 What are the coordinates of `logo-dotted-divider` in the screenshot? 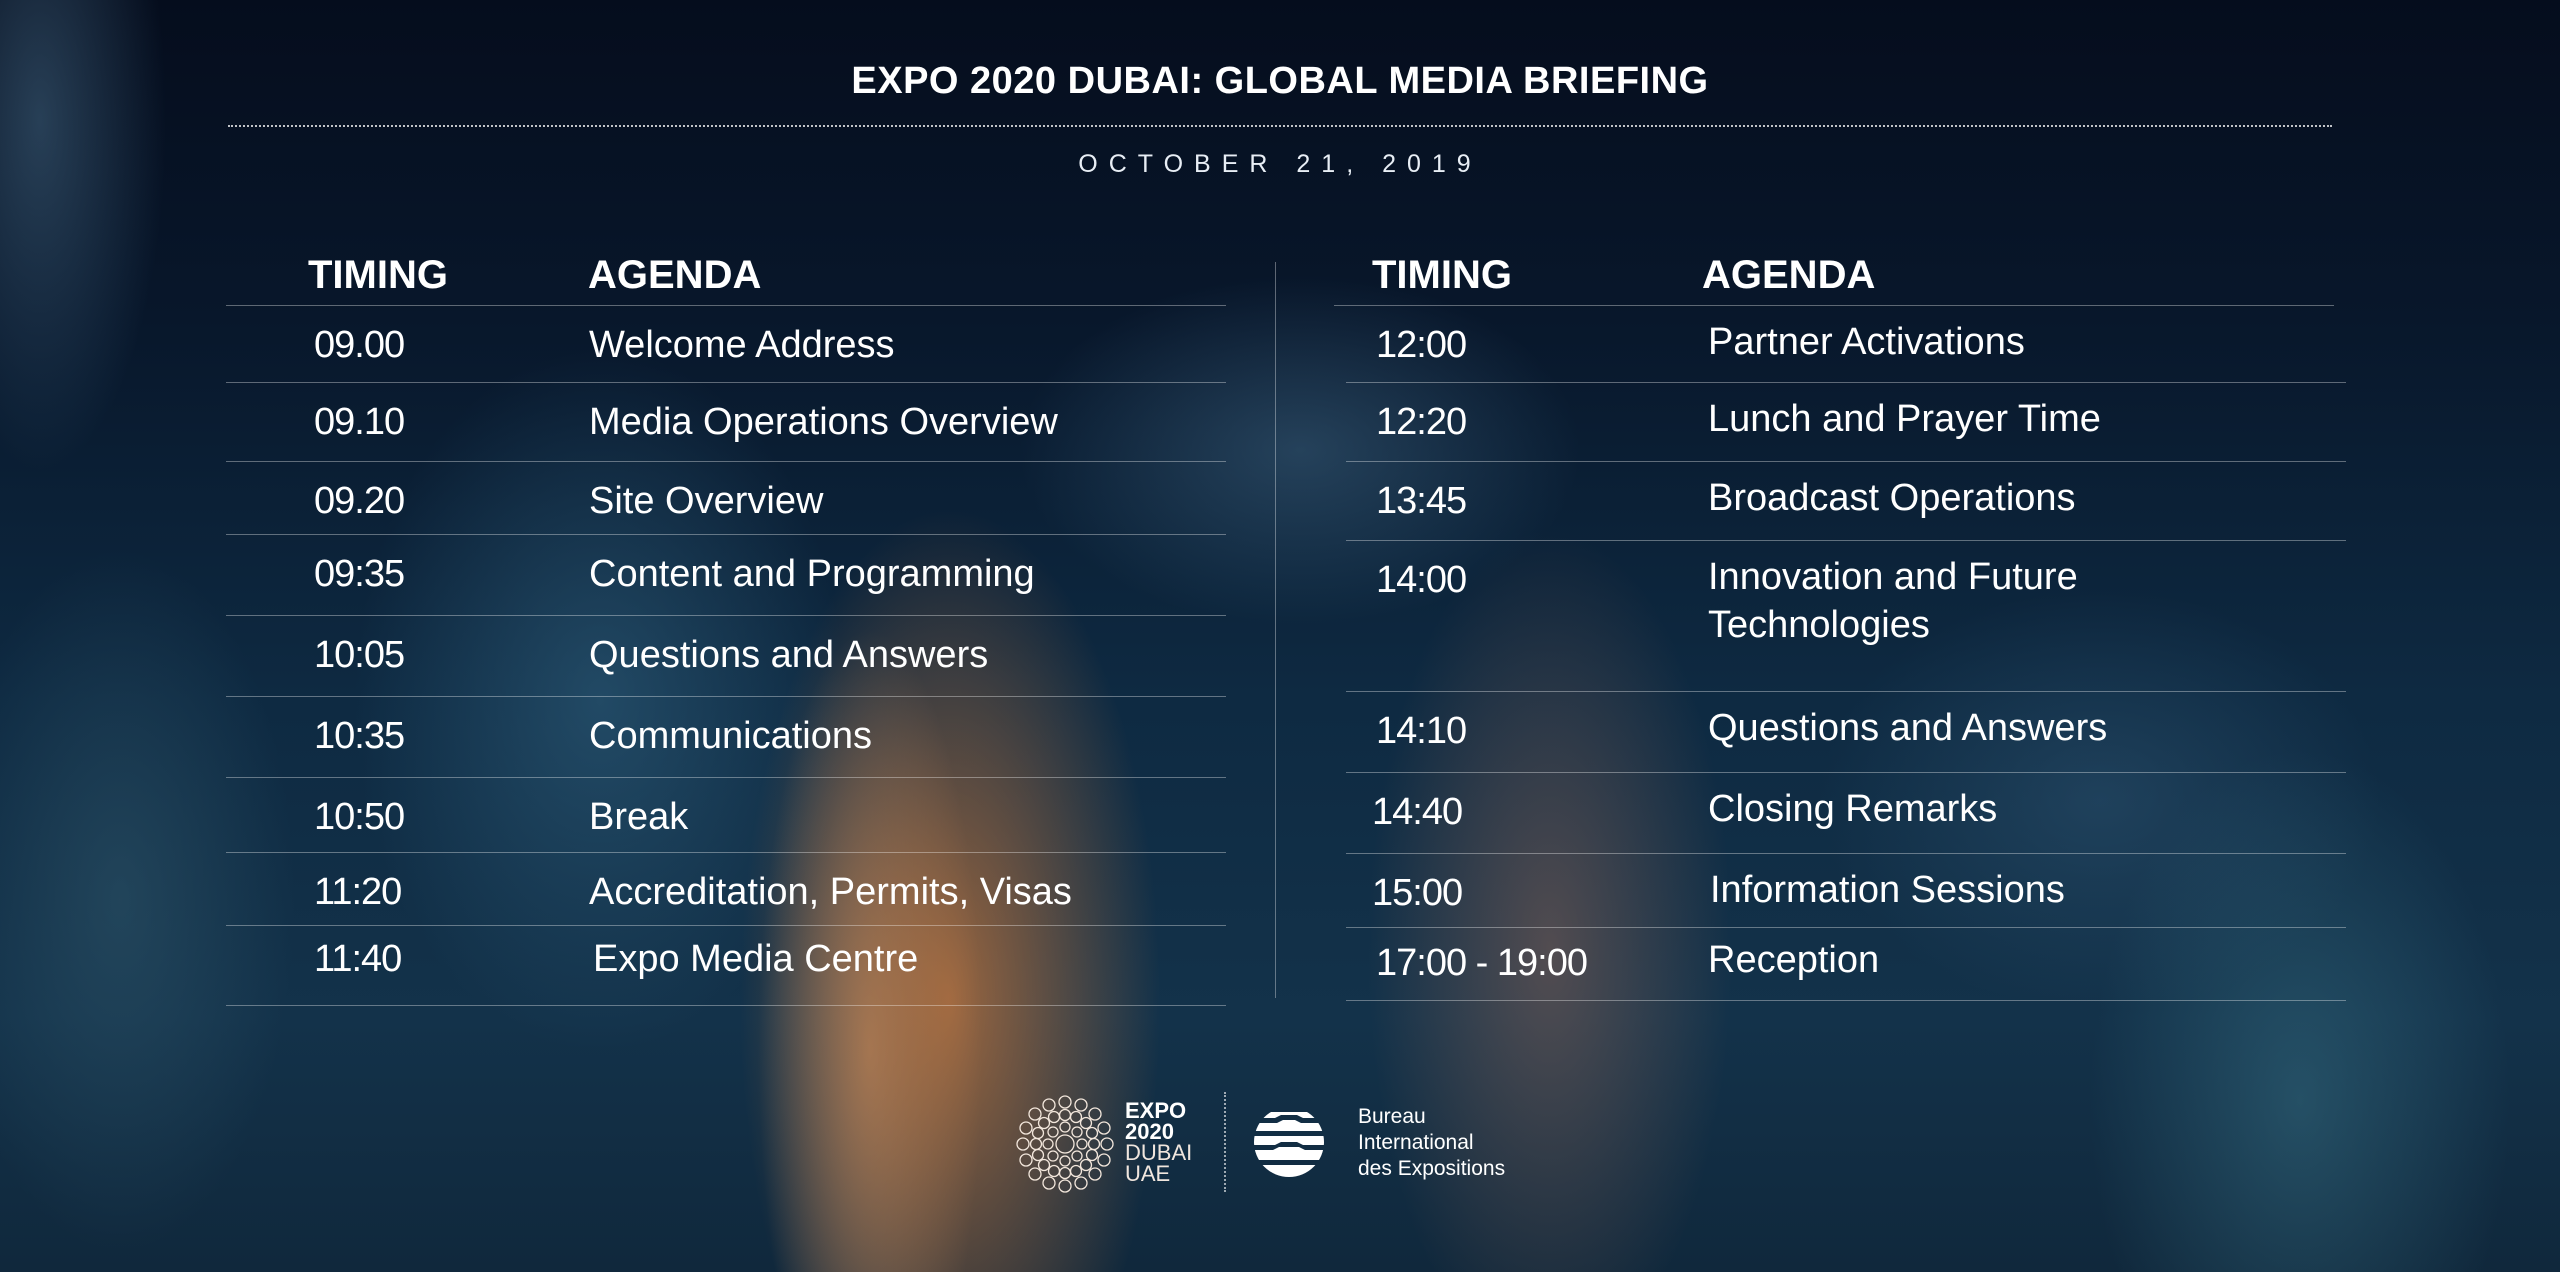 It's located at (1225, 1142).